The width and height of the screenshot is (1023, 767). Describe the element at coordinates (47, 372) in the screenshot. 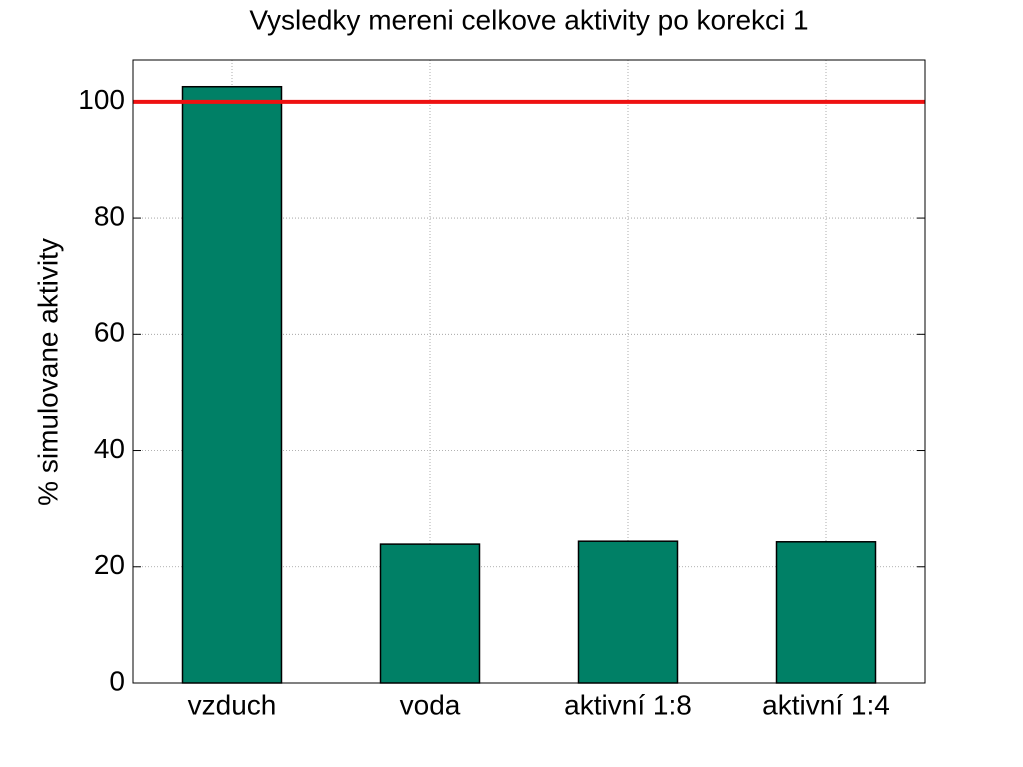

I see `y-axis-label: % simulovane aktivity` at that location.